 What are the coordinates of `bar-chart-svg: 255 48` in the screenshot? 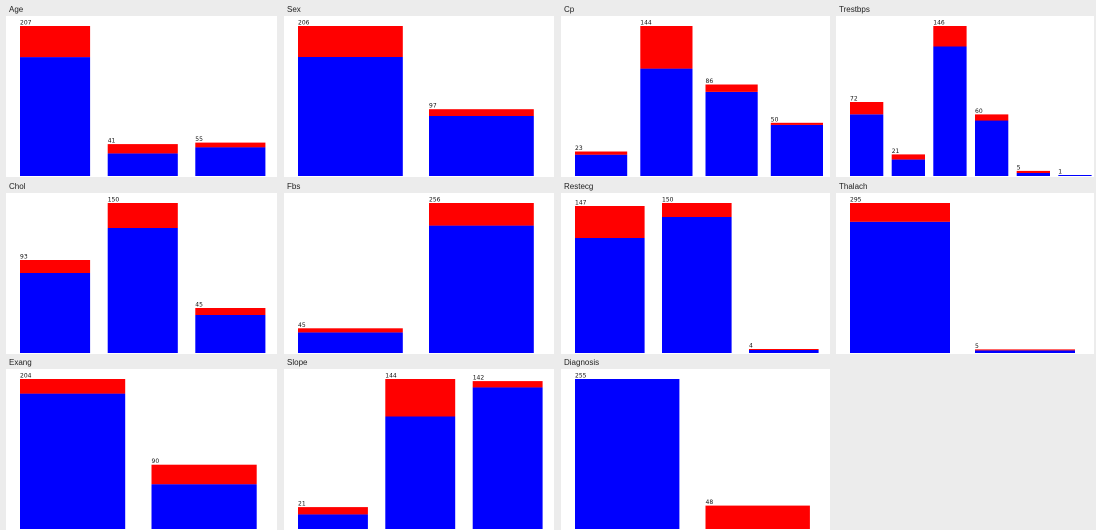 It's located at (692, 451).